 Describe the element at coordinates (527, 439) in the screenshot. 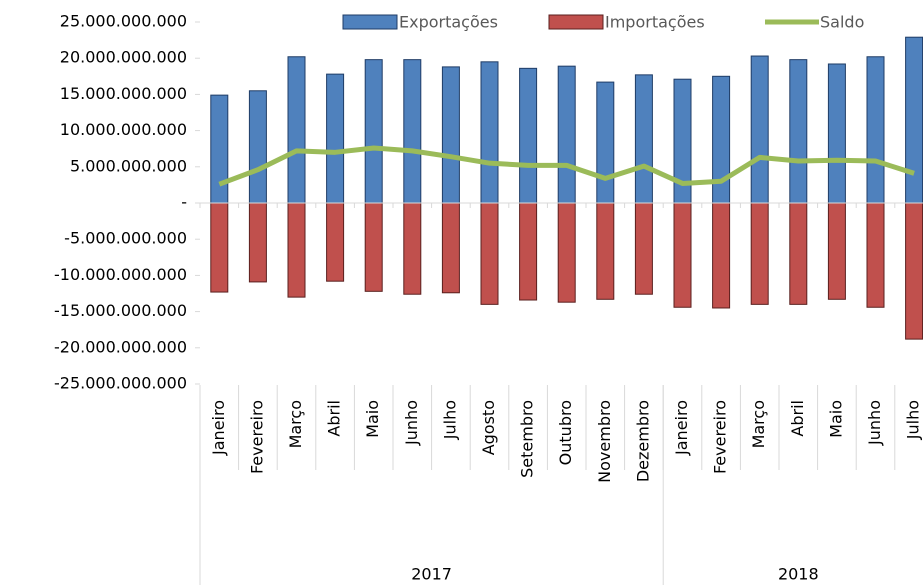

I see `x-tick-label: Setembro` at that location.